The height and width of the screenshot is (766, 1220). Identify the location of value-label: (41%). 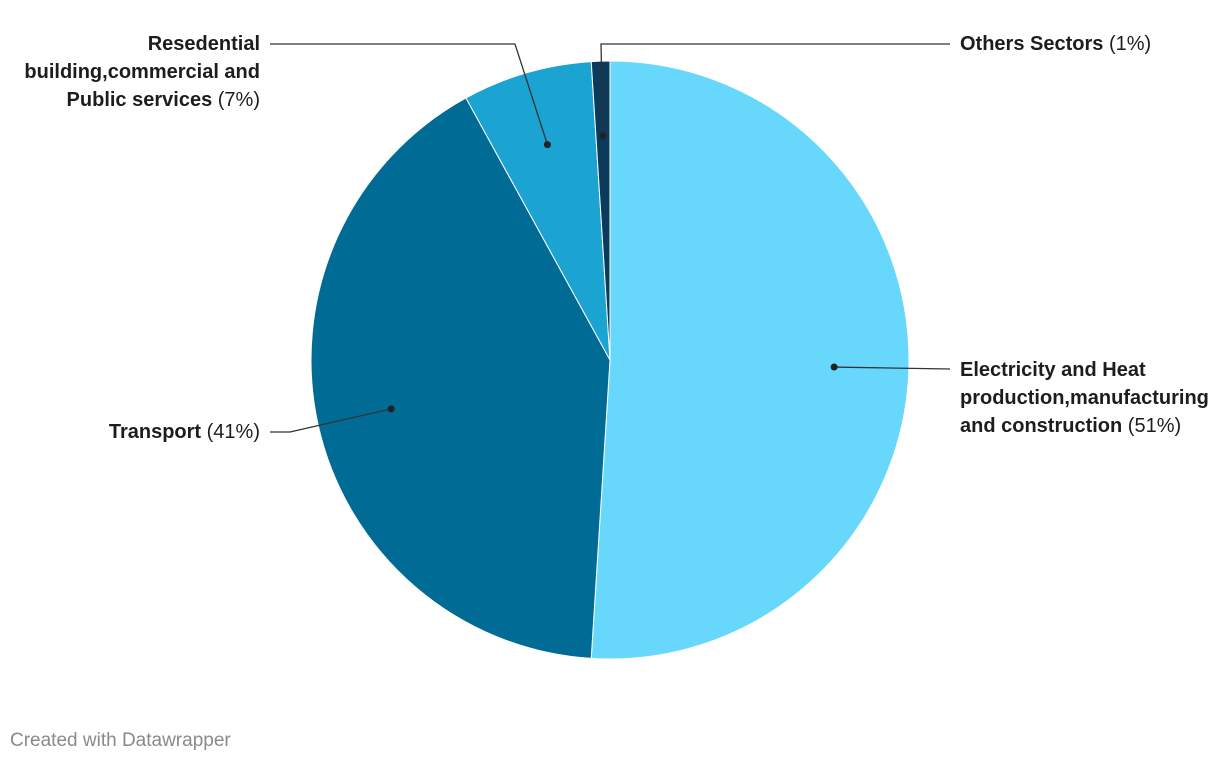
(233, 432).